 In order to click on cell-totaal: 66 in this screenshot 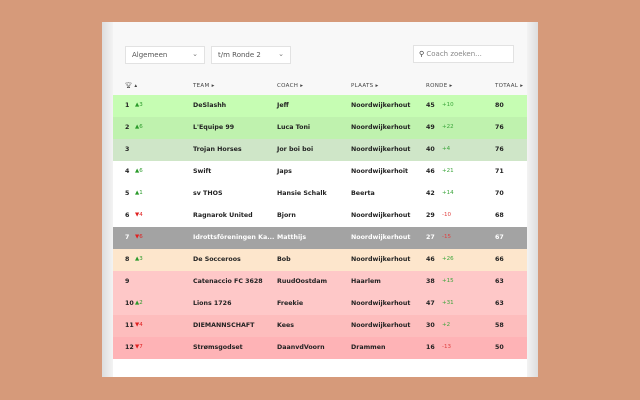, I will do `click(499, 259)`.